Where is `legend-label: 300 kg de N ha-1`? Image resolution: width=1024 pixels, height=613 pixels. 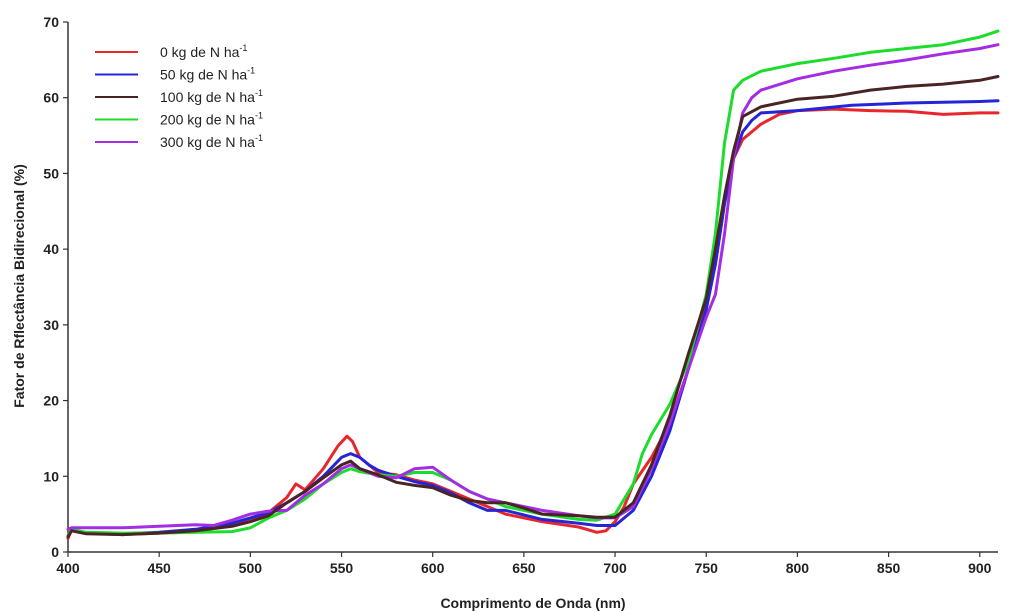 legend-label: 300 kg de N ha-1 is located at coordinates (211, 141).